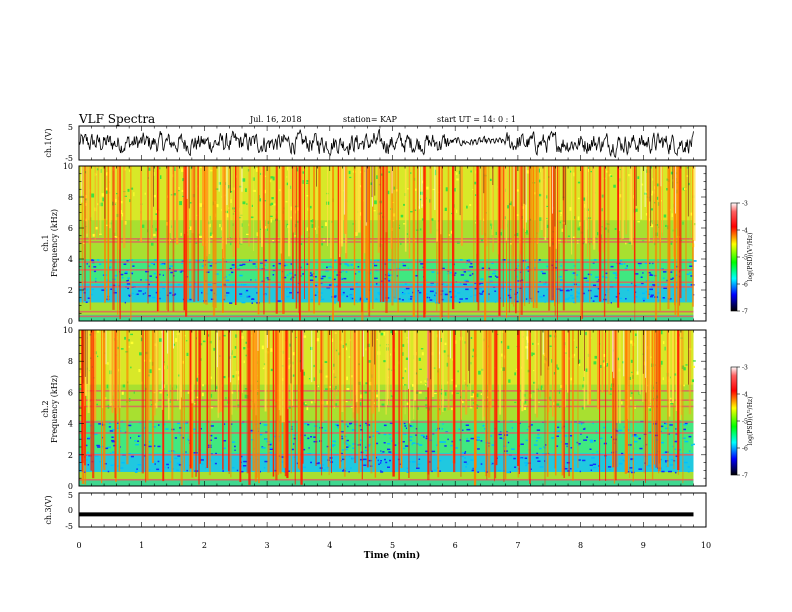  What do you see at coordinates (117, 119) in the screenshot?
I see `figure-title: VLF Spectra` at bounding box center [117, 119].